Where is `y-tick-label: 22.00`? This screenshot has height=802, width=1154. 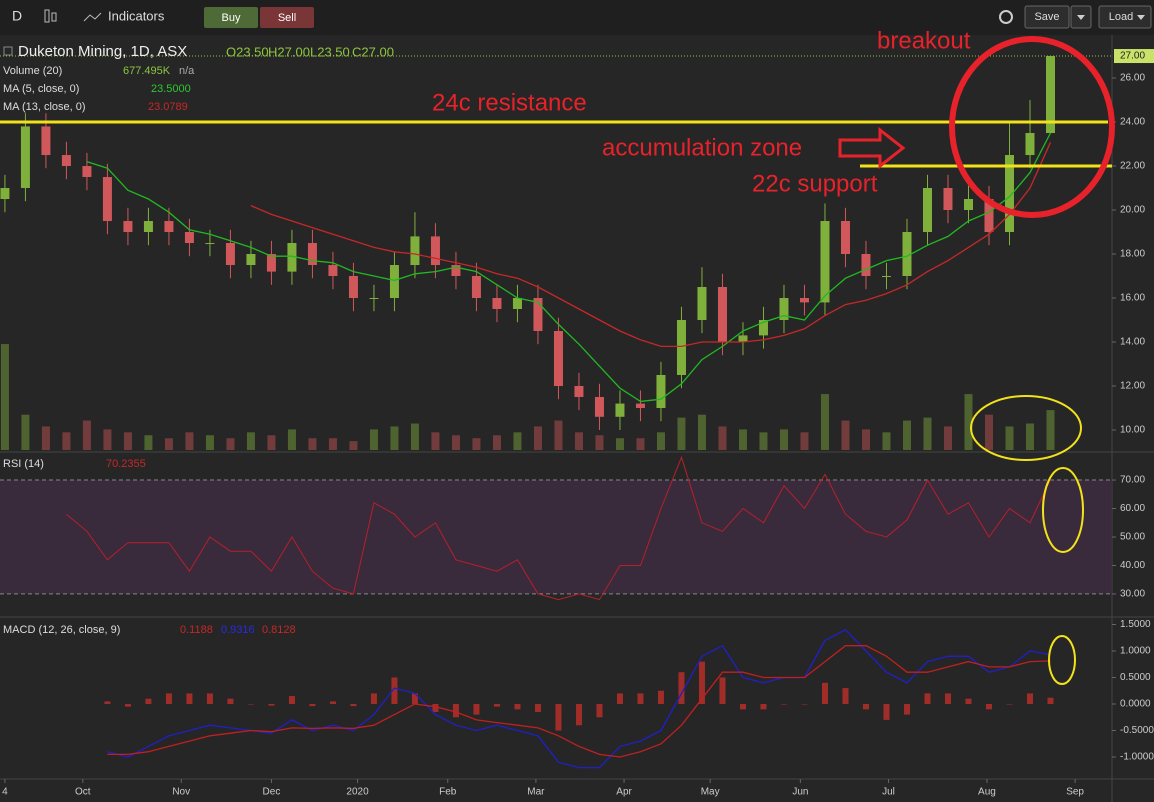
y-tick-label: 22.00 is located at coordinates (1132, 166).